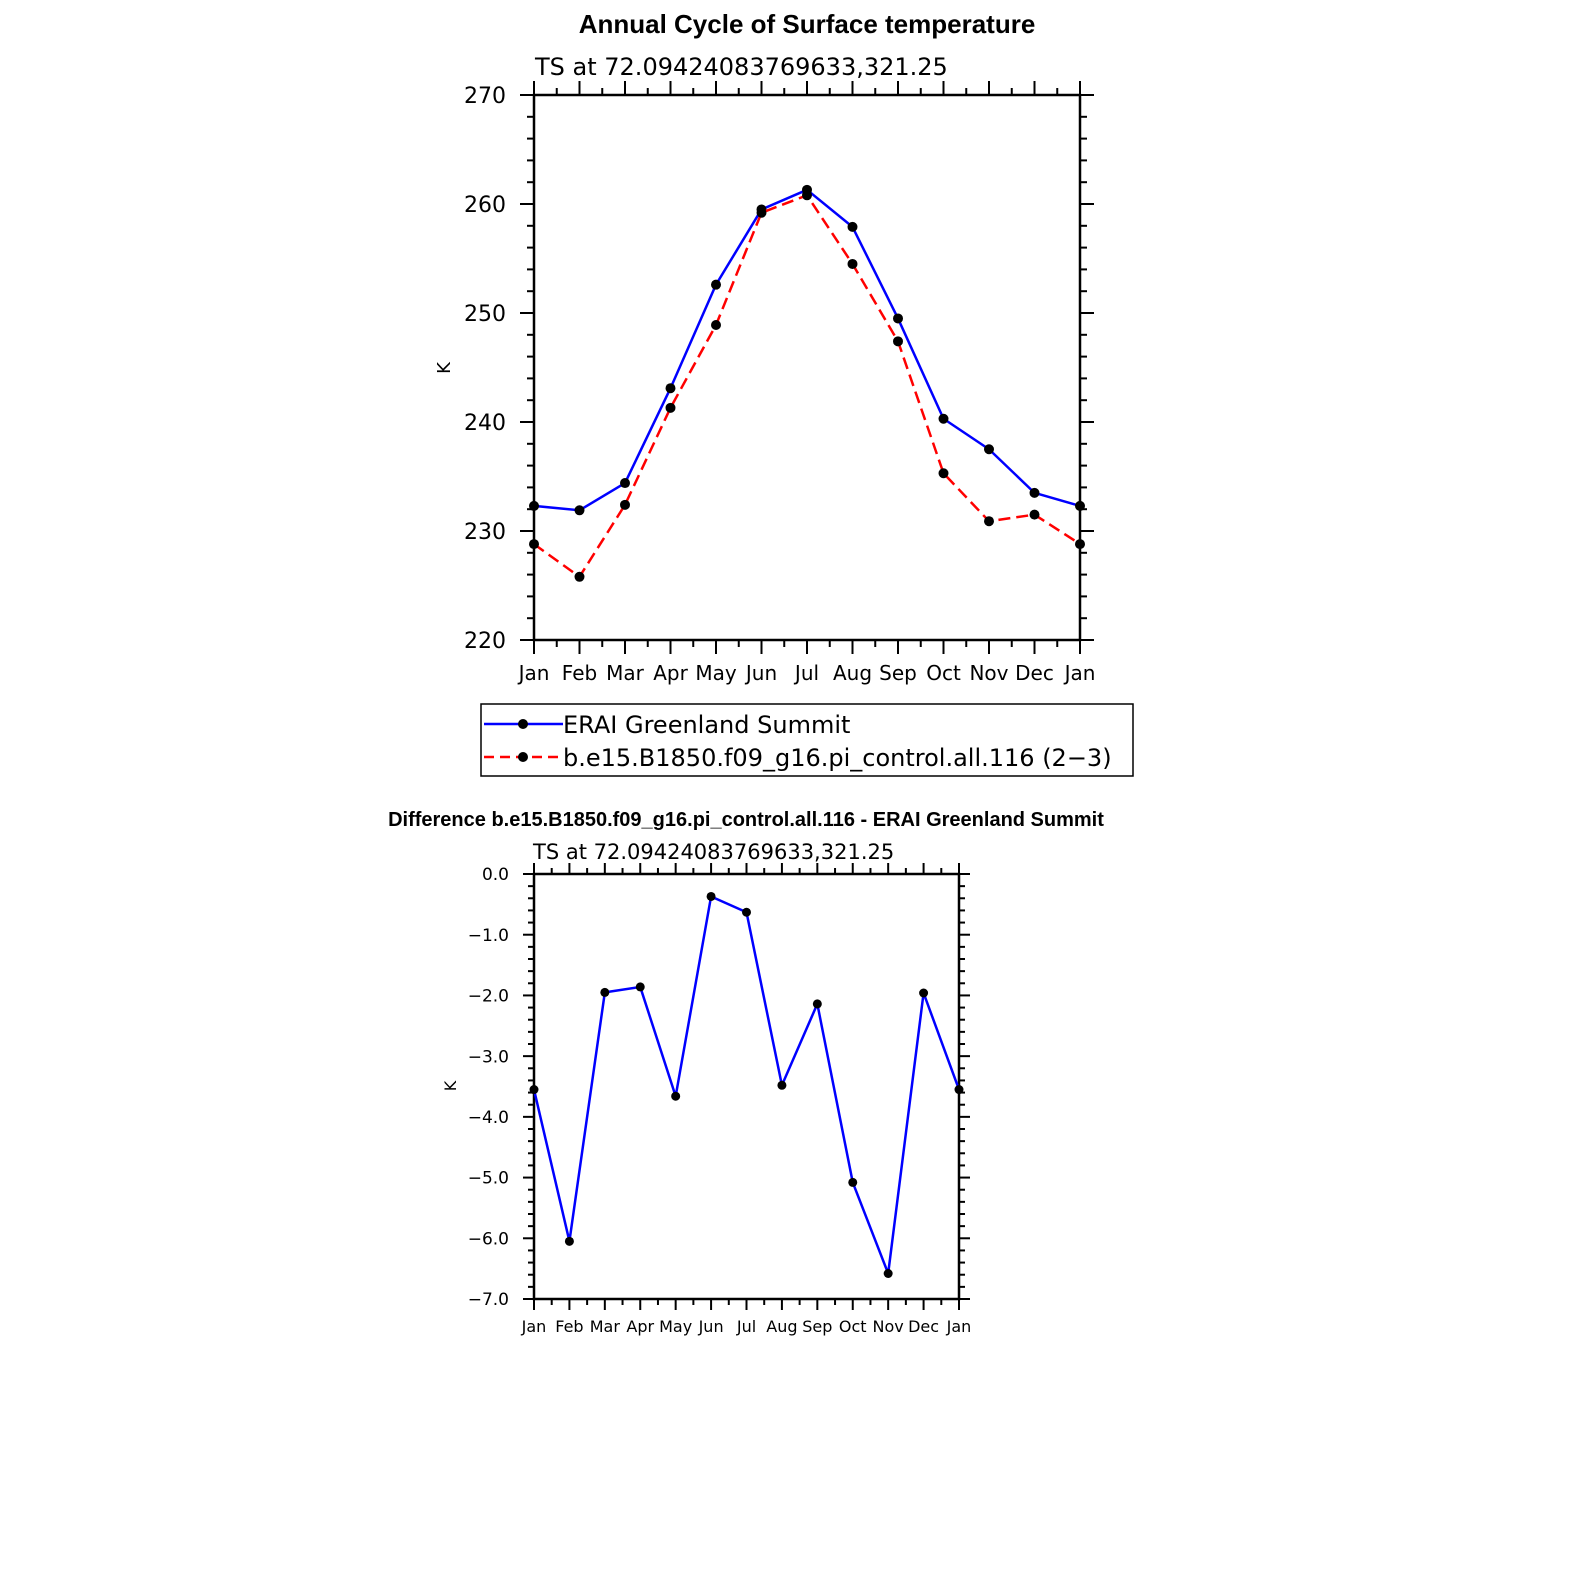 The image size is (1574, 1574). What do you see at coordinates (488, 936) in the screenshot?
I see `y-tick-label: −1.0` at bounding box center [488, 936].